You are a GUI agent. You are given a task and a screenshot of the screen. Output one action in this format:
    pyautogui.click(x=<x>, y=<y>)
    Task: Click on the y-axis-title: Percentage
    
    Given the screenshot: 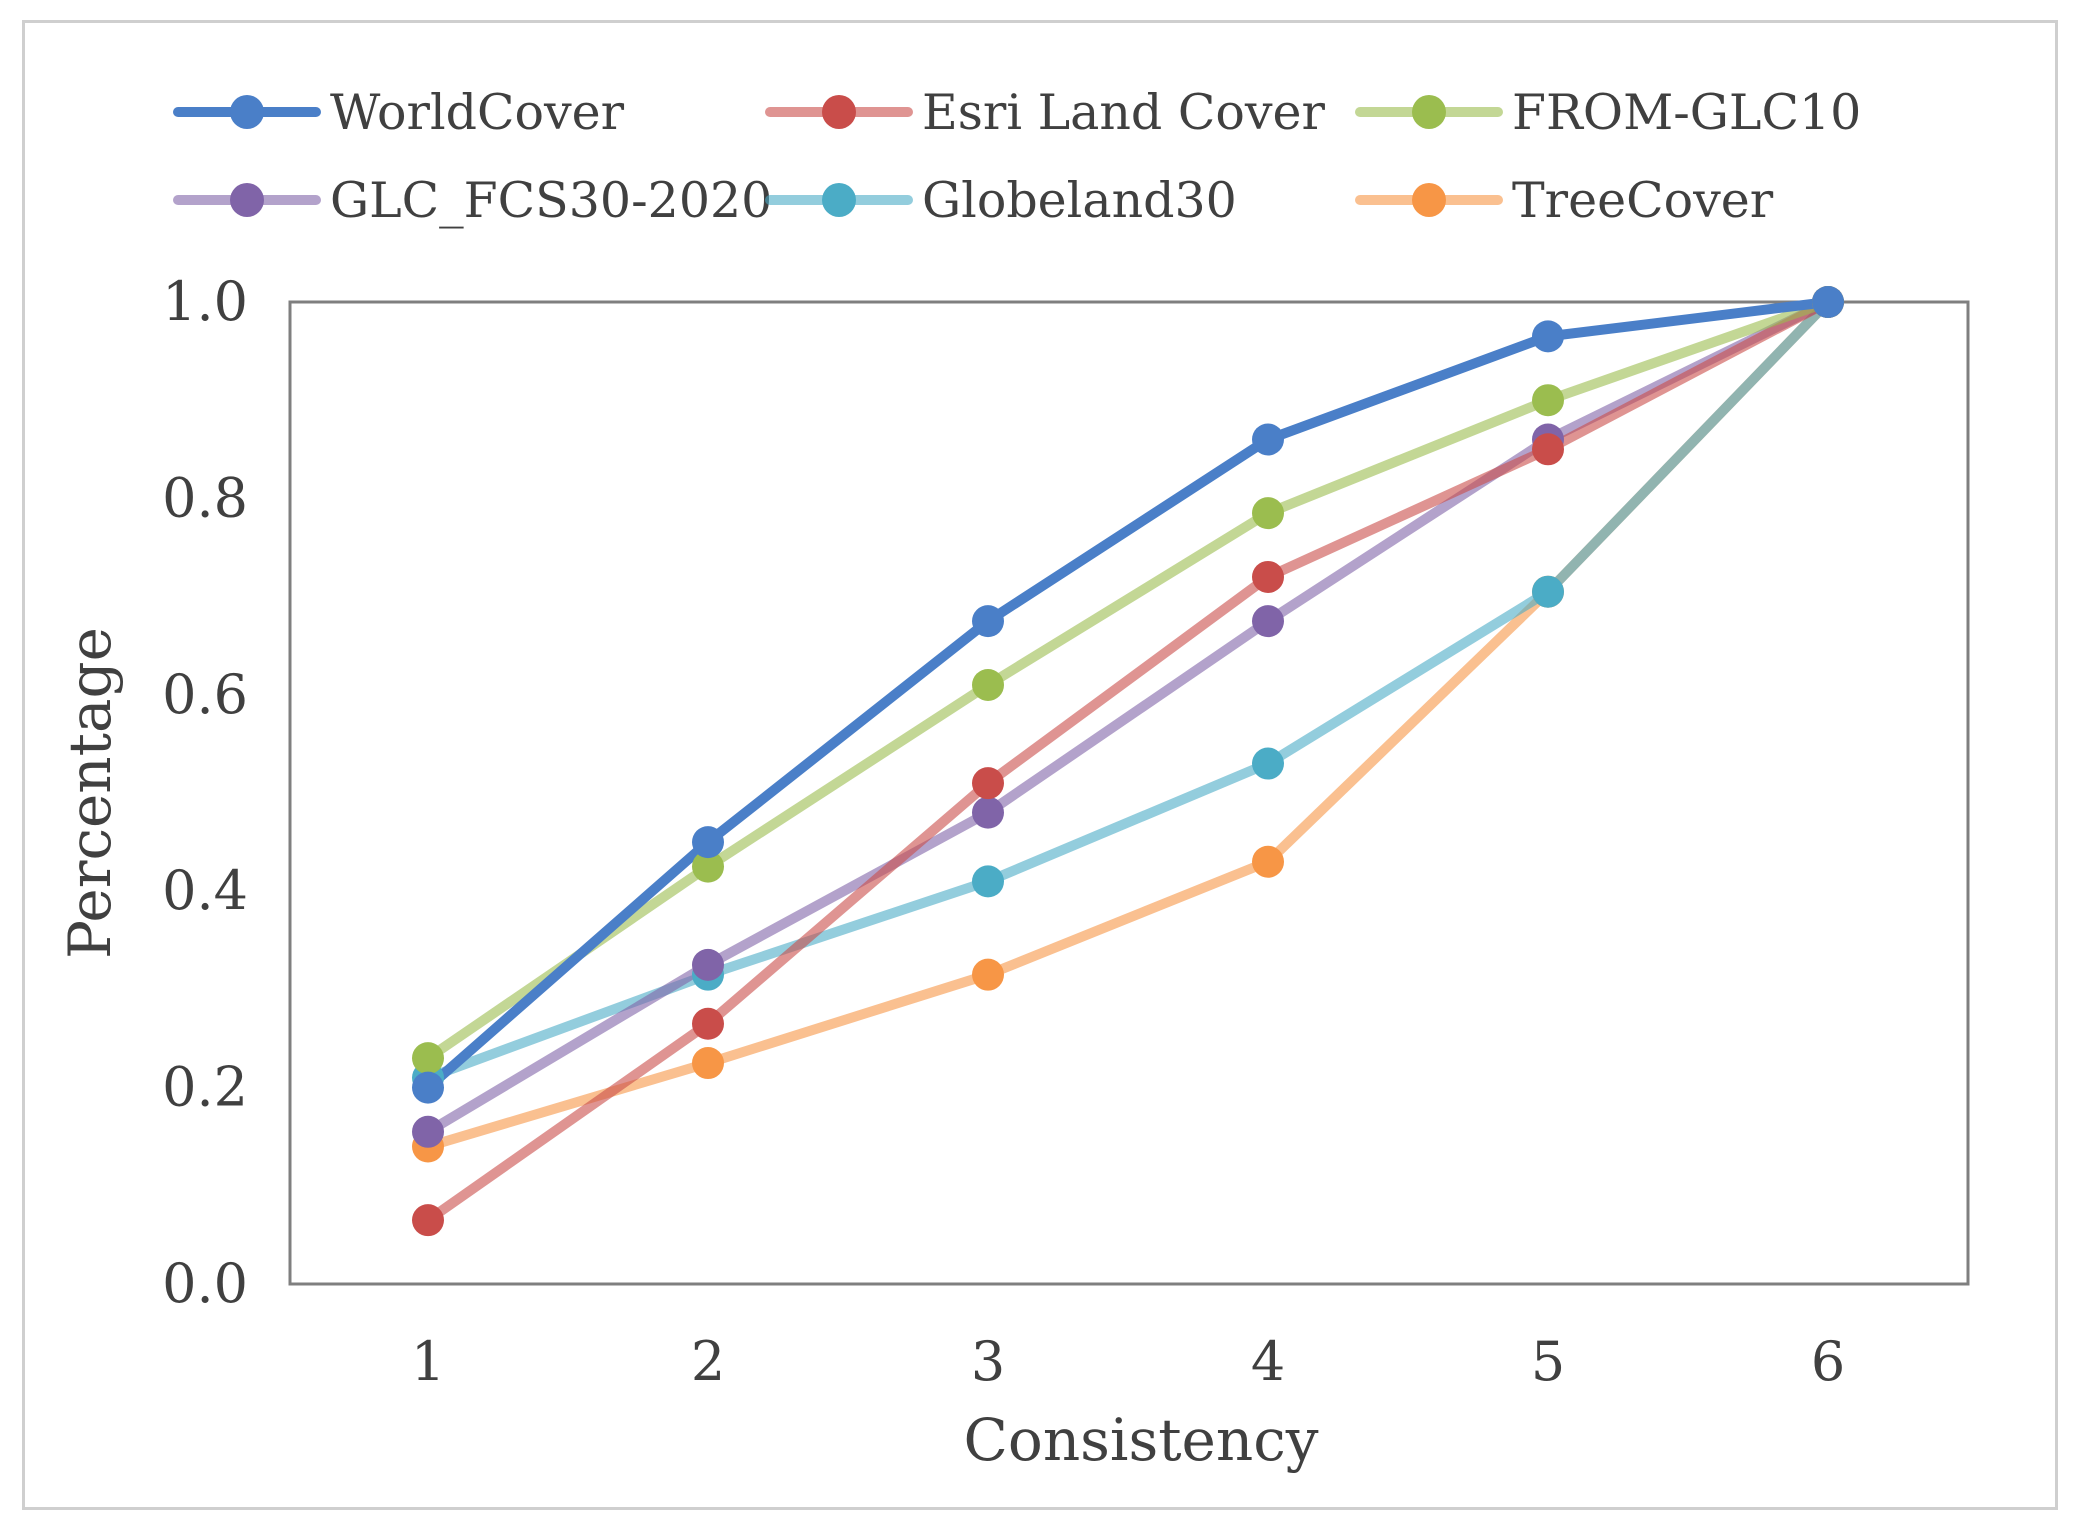 What is the action you would take?
    pyautogui.click(x=90, y=793)
    